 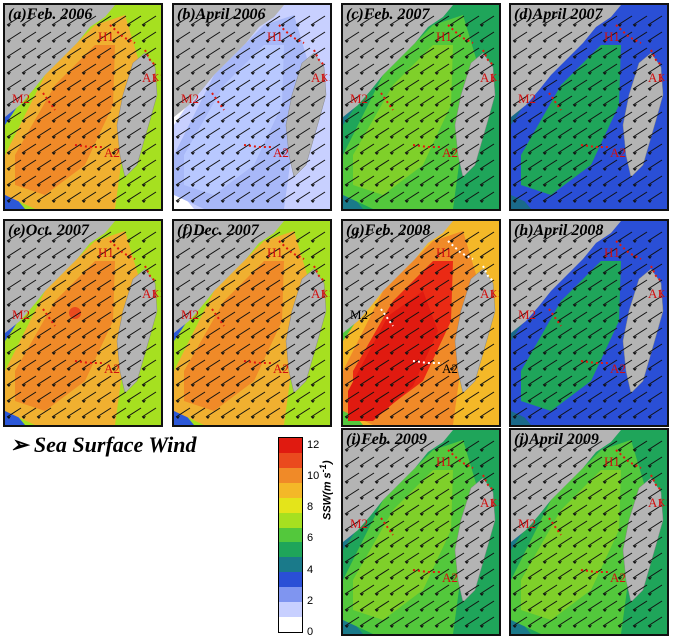 I want to click on station-label-k1: K1, so click(x=662, y=78).